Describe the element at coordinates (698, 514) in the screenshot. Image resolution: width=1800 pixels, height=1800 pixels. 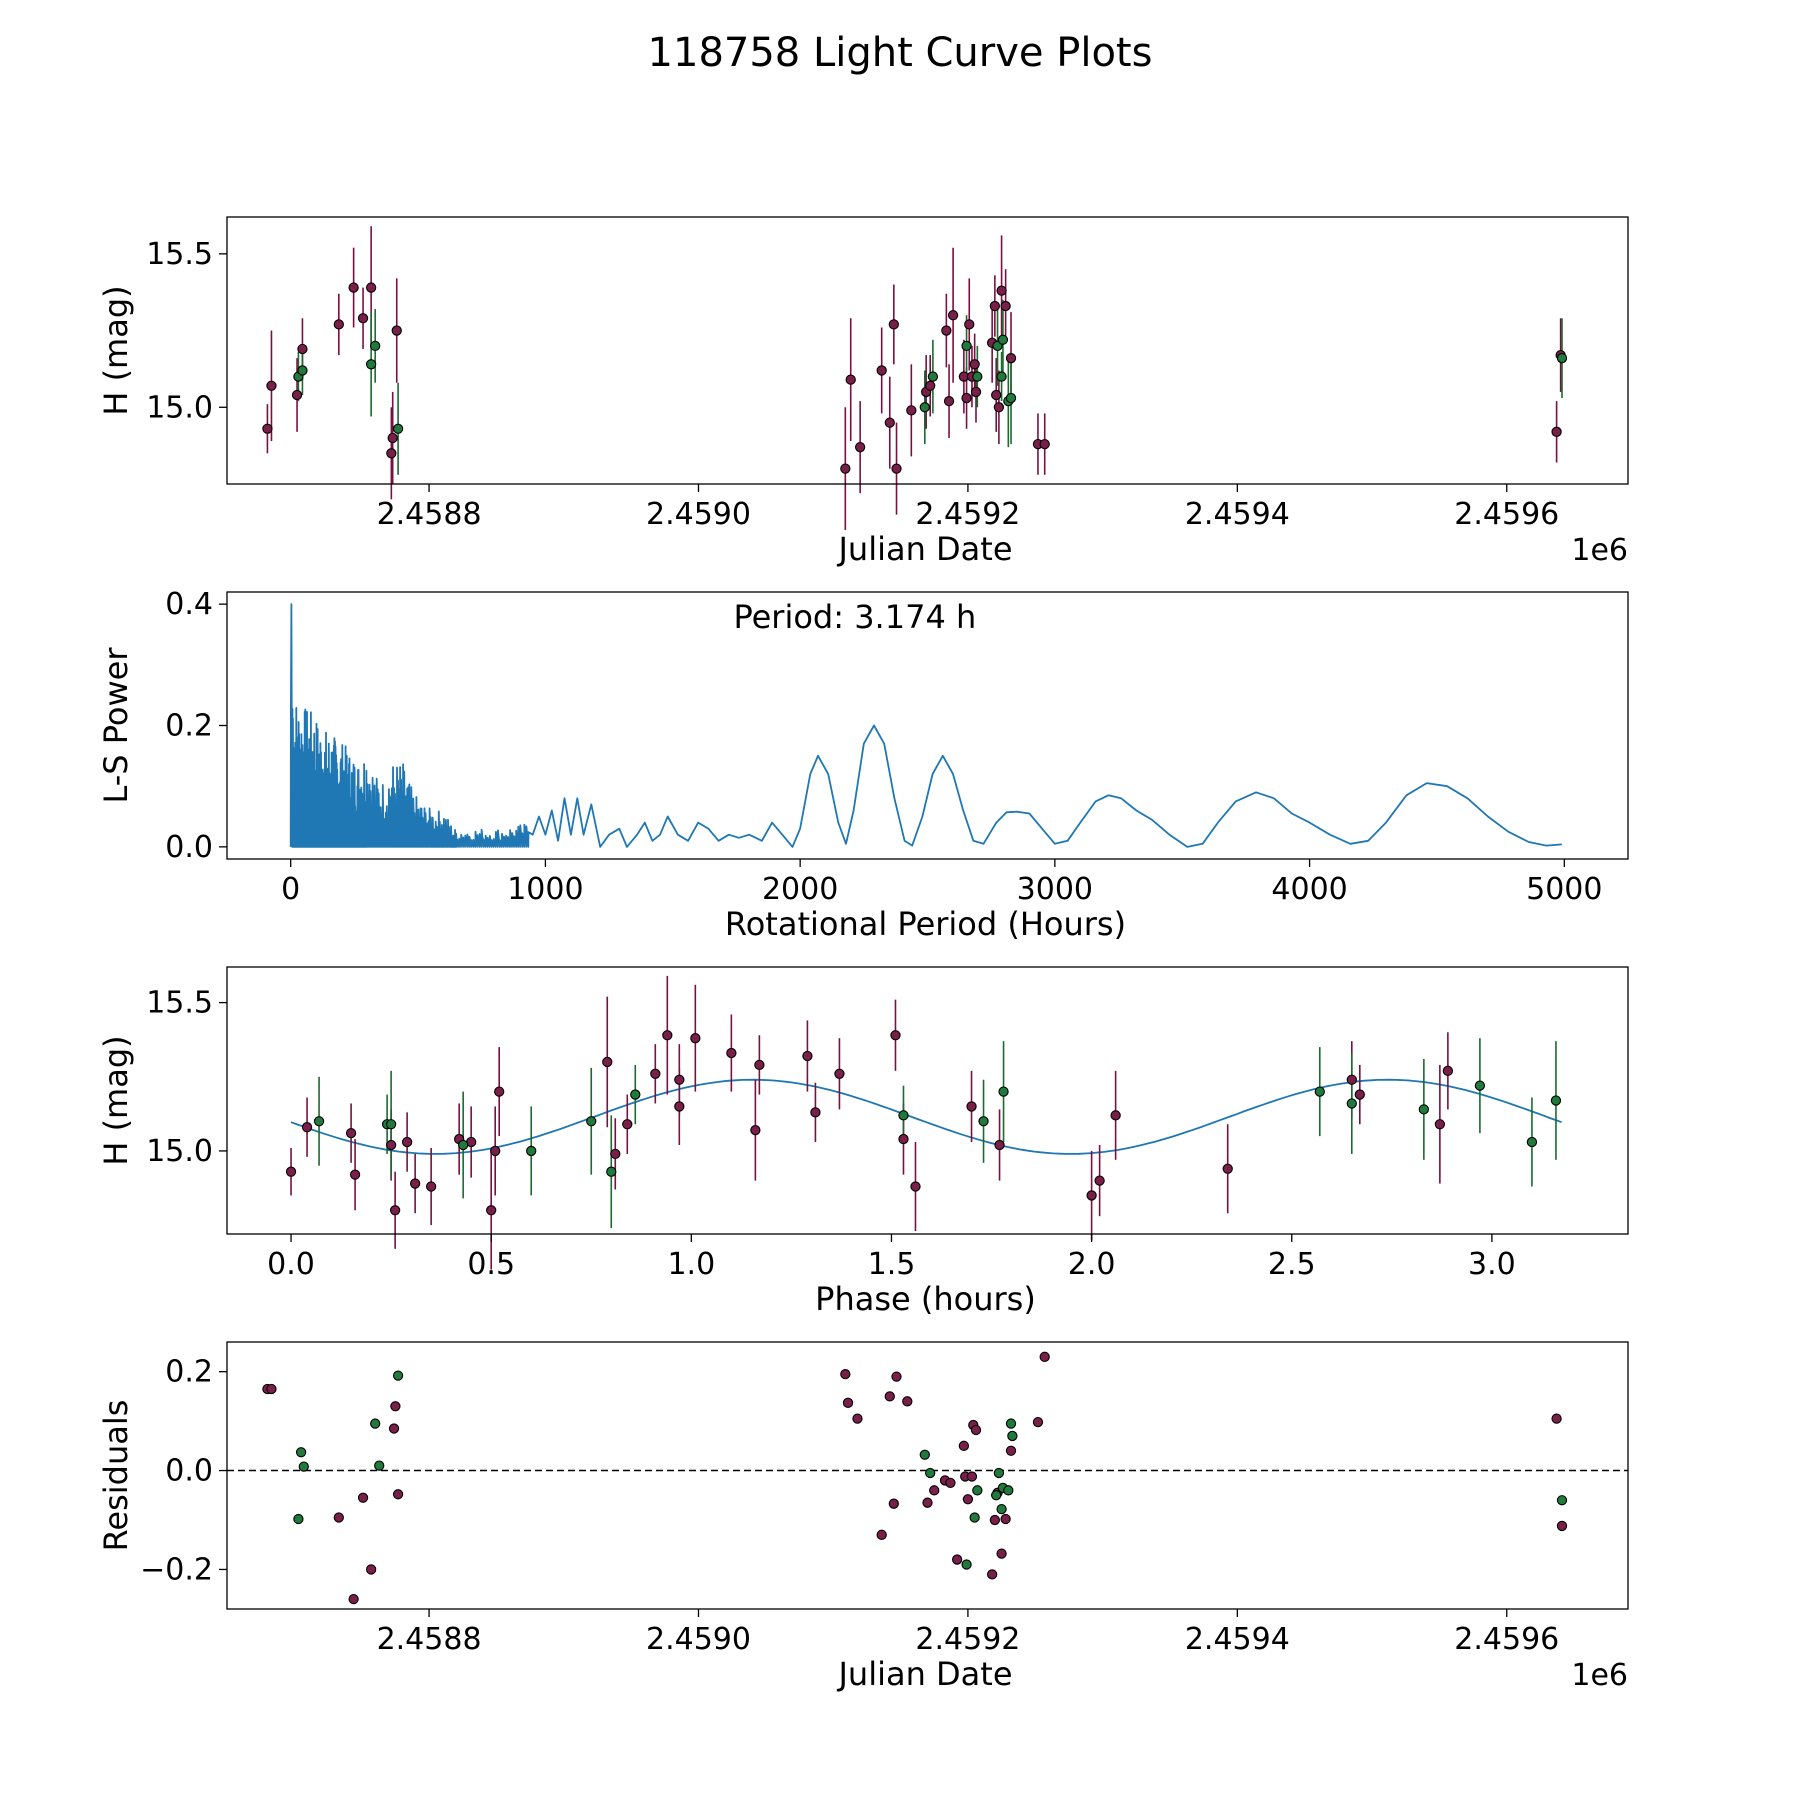
I see `x-tick-label: 2.4590` at that location.